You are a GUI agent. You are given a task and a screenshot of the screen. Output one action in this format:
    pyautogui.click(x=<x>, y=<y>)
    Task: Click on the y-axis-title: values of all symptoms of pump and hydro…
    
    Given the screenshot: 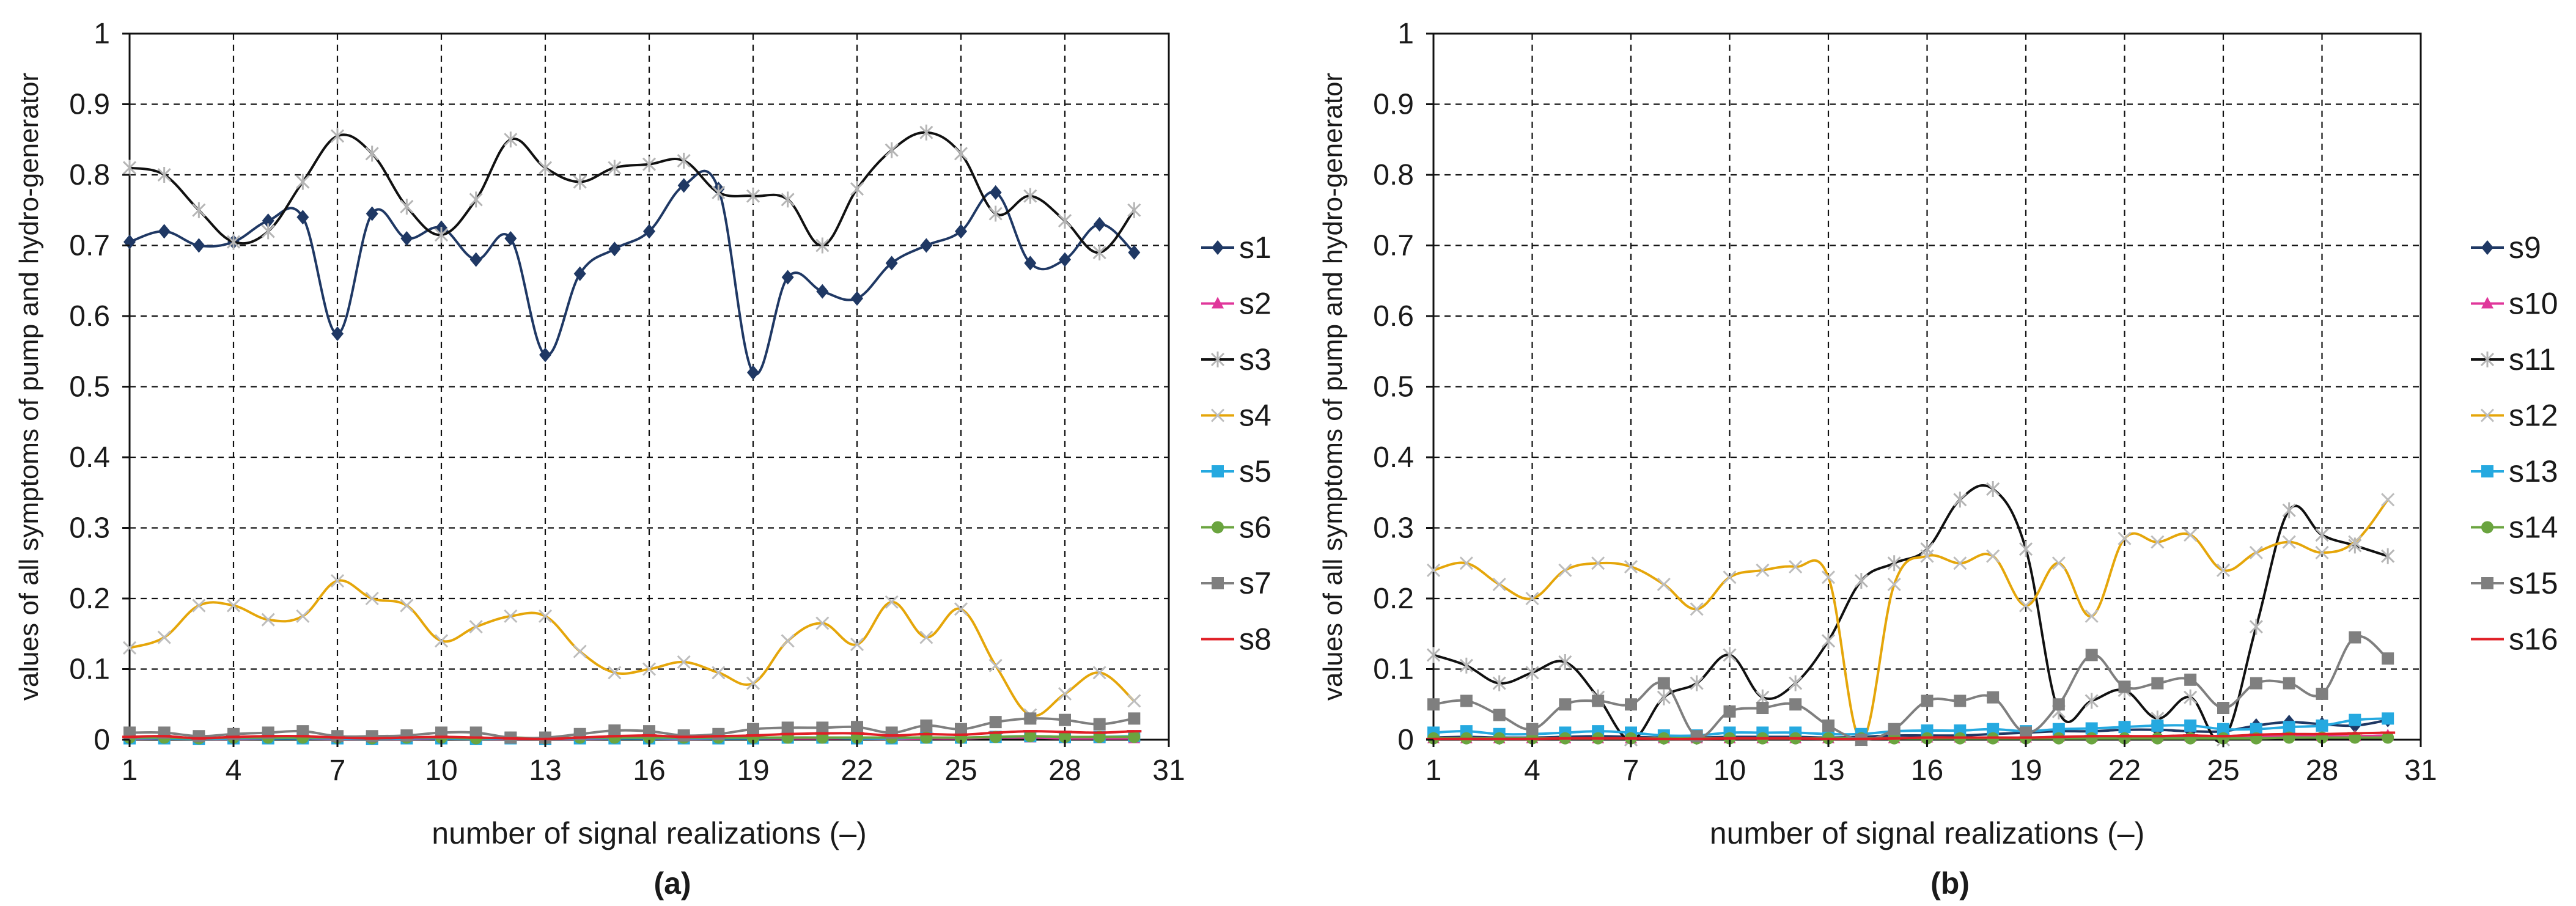 What is the action you would take?
    pyautogui.click(x=29, y=387)
    